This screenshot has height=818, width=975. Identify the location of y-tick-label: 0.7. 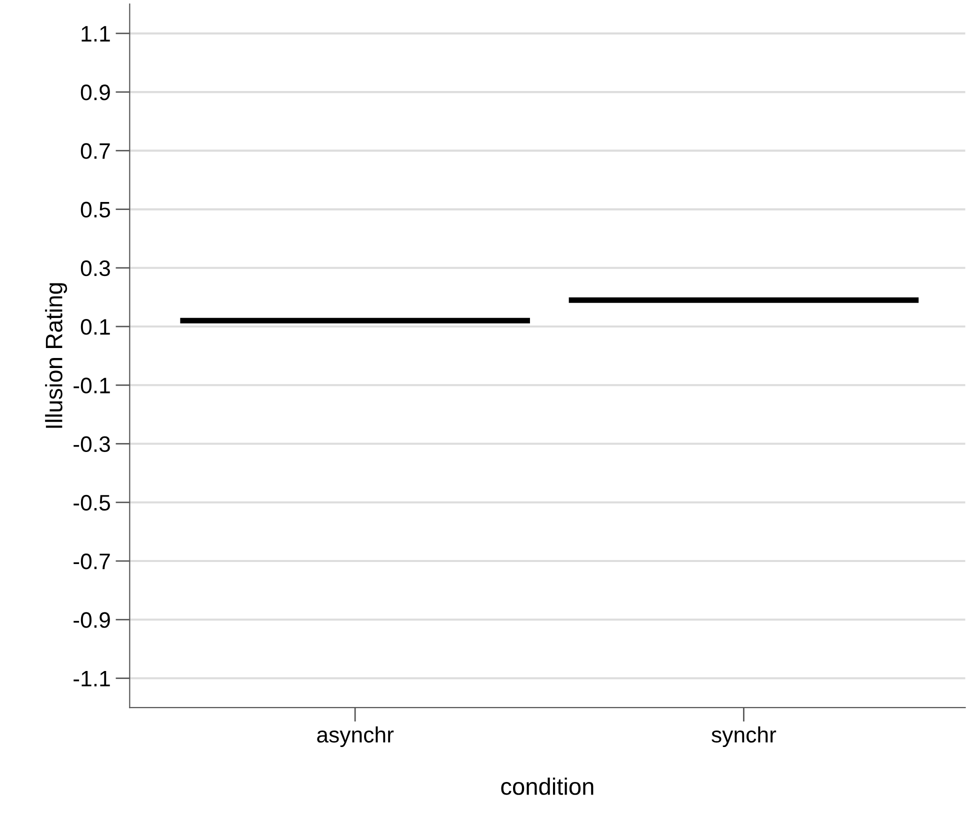
(95, 151).